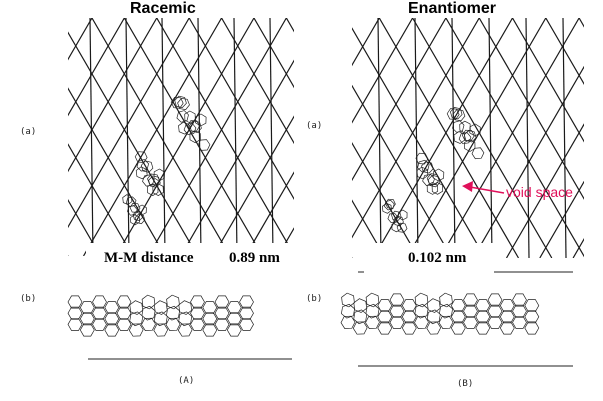 The image size is (603, 401). Describe the element at coordinates (452, 8) in the screenshot. I see `enantiomer-heading: Enantiomer` at that location.